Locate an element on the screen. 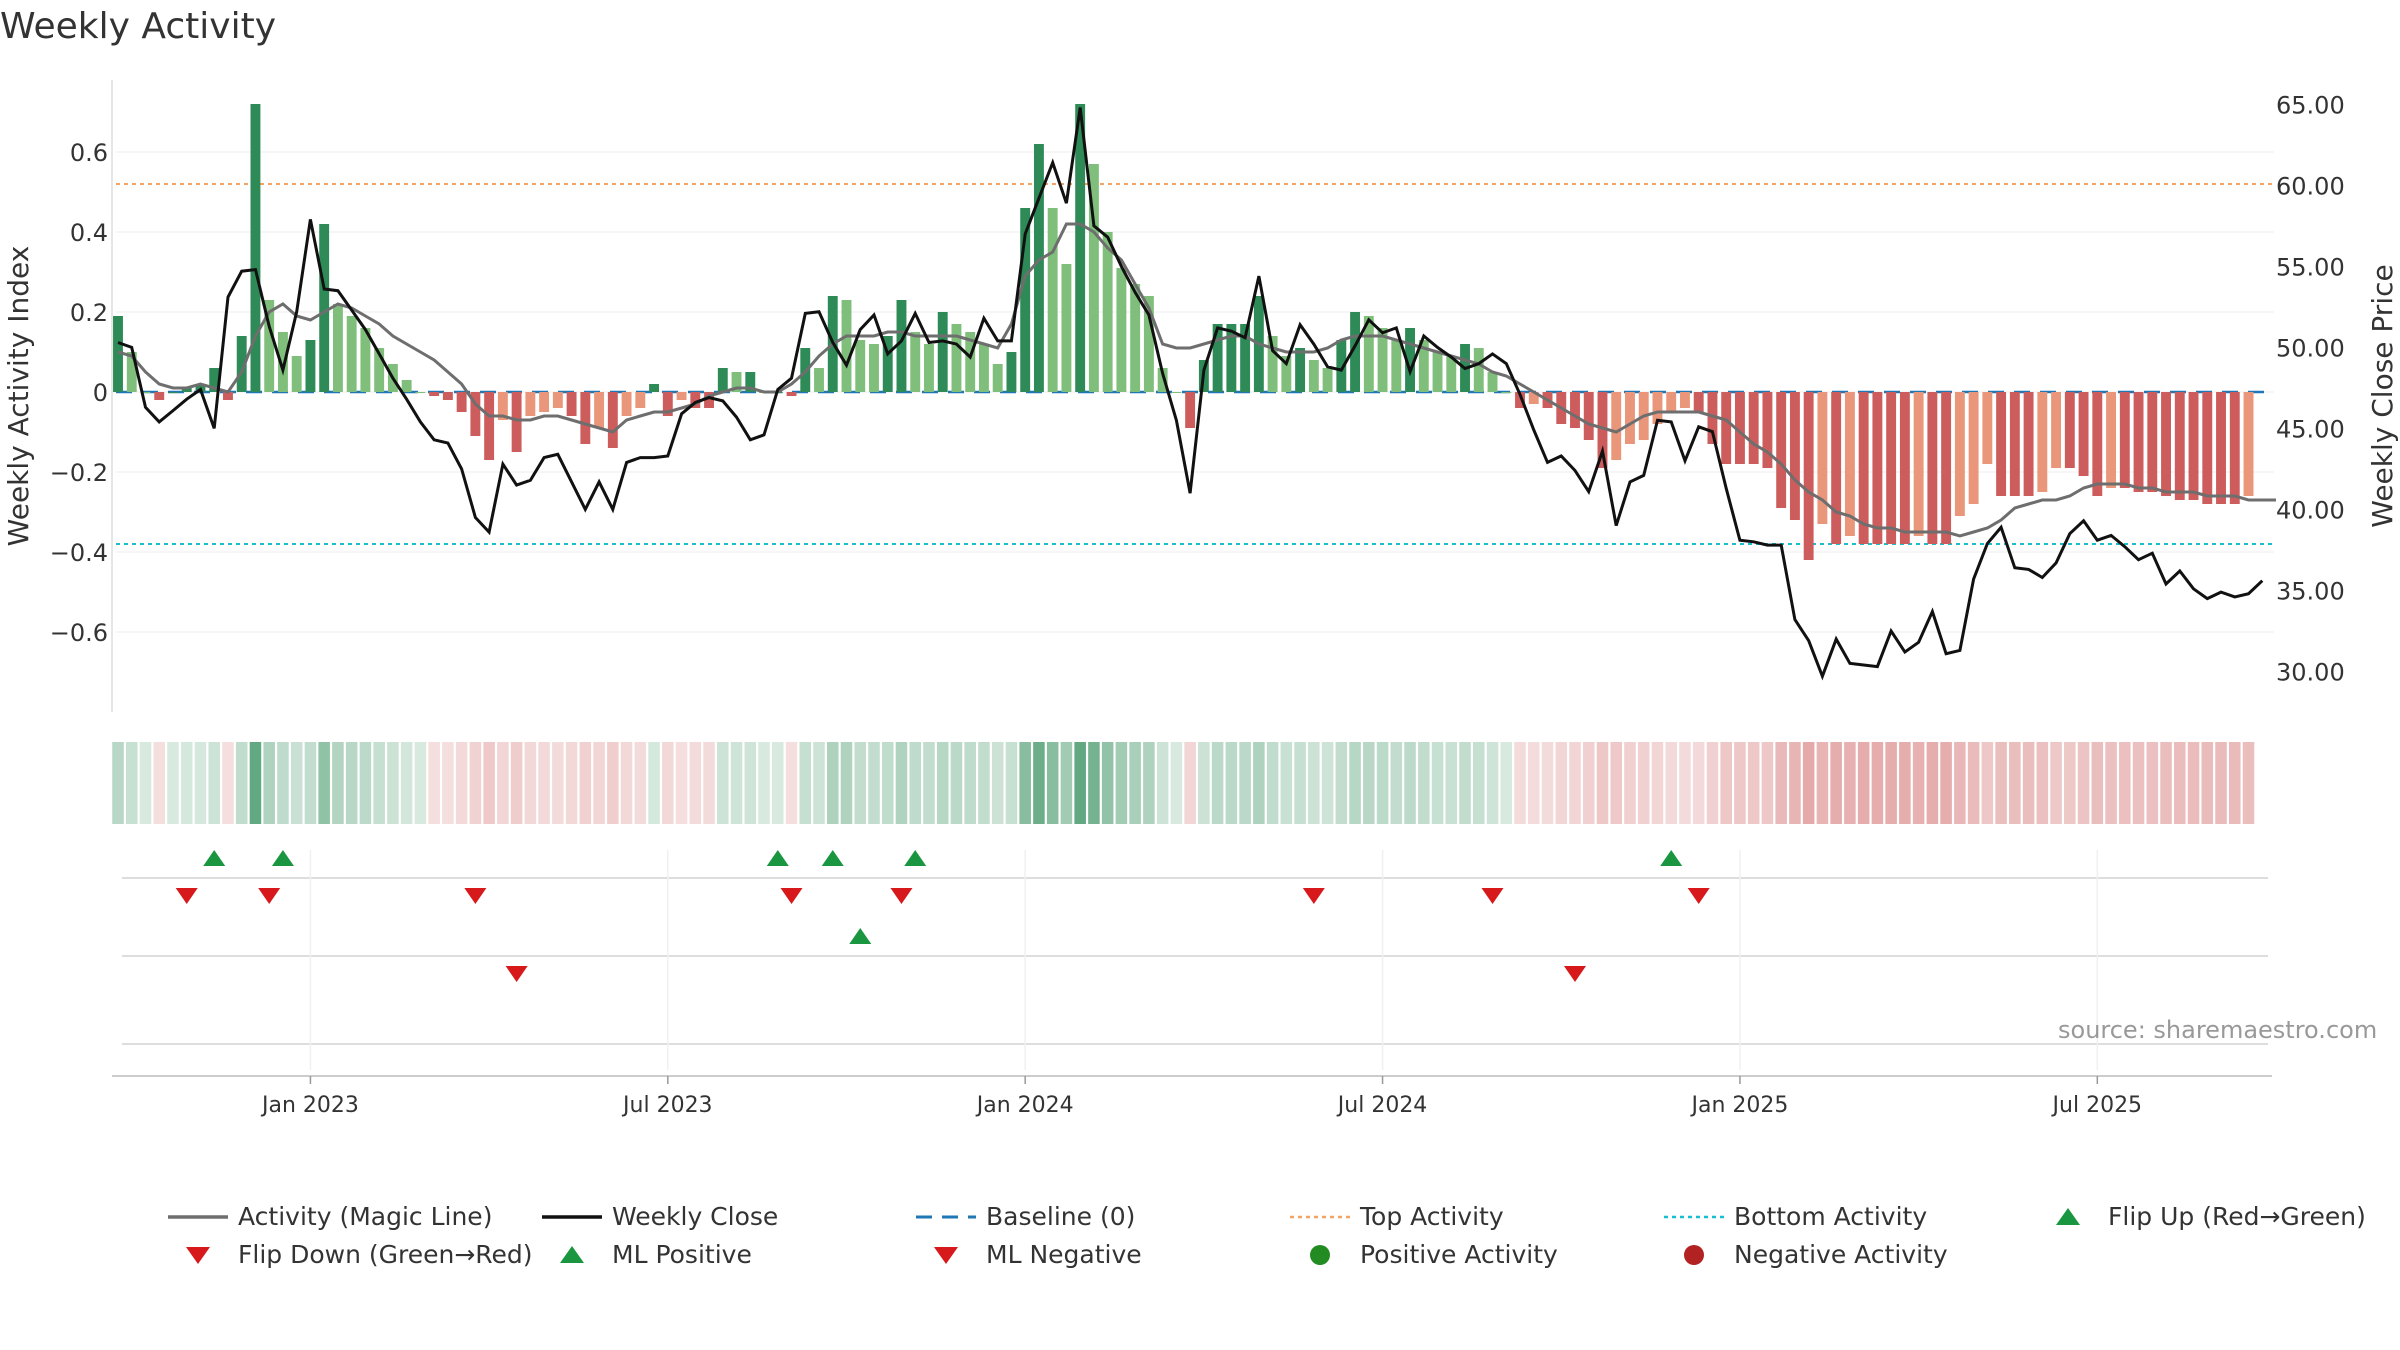 The image size is (2400, 1350). x-tick-label: Jul 2023 is located at coordinates (667, 1105).